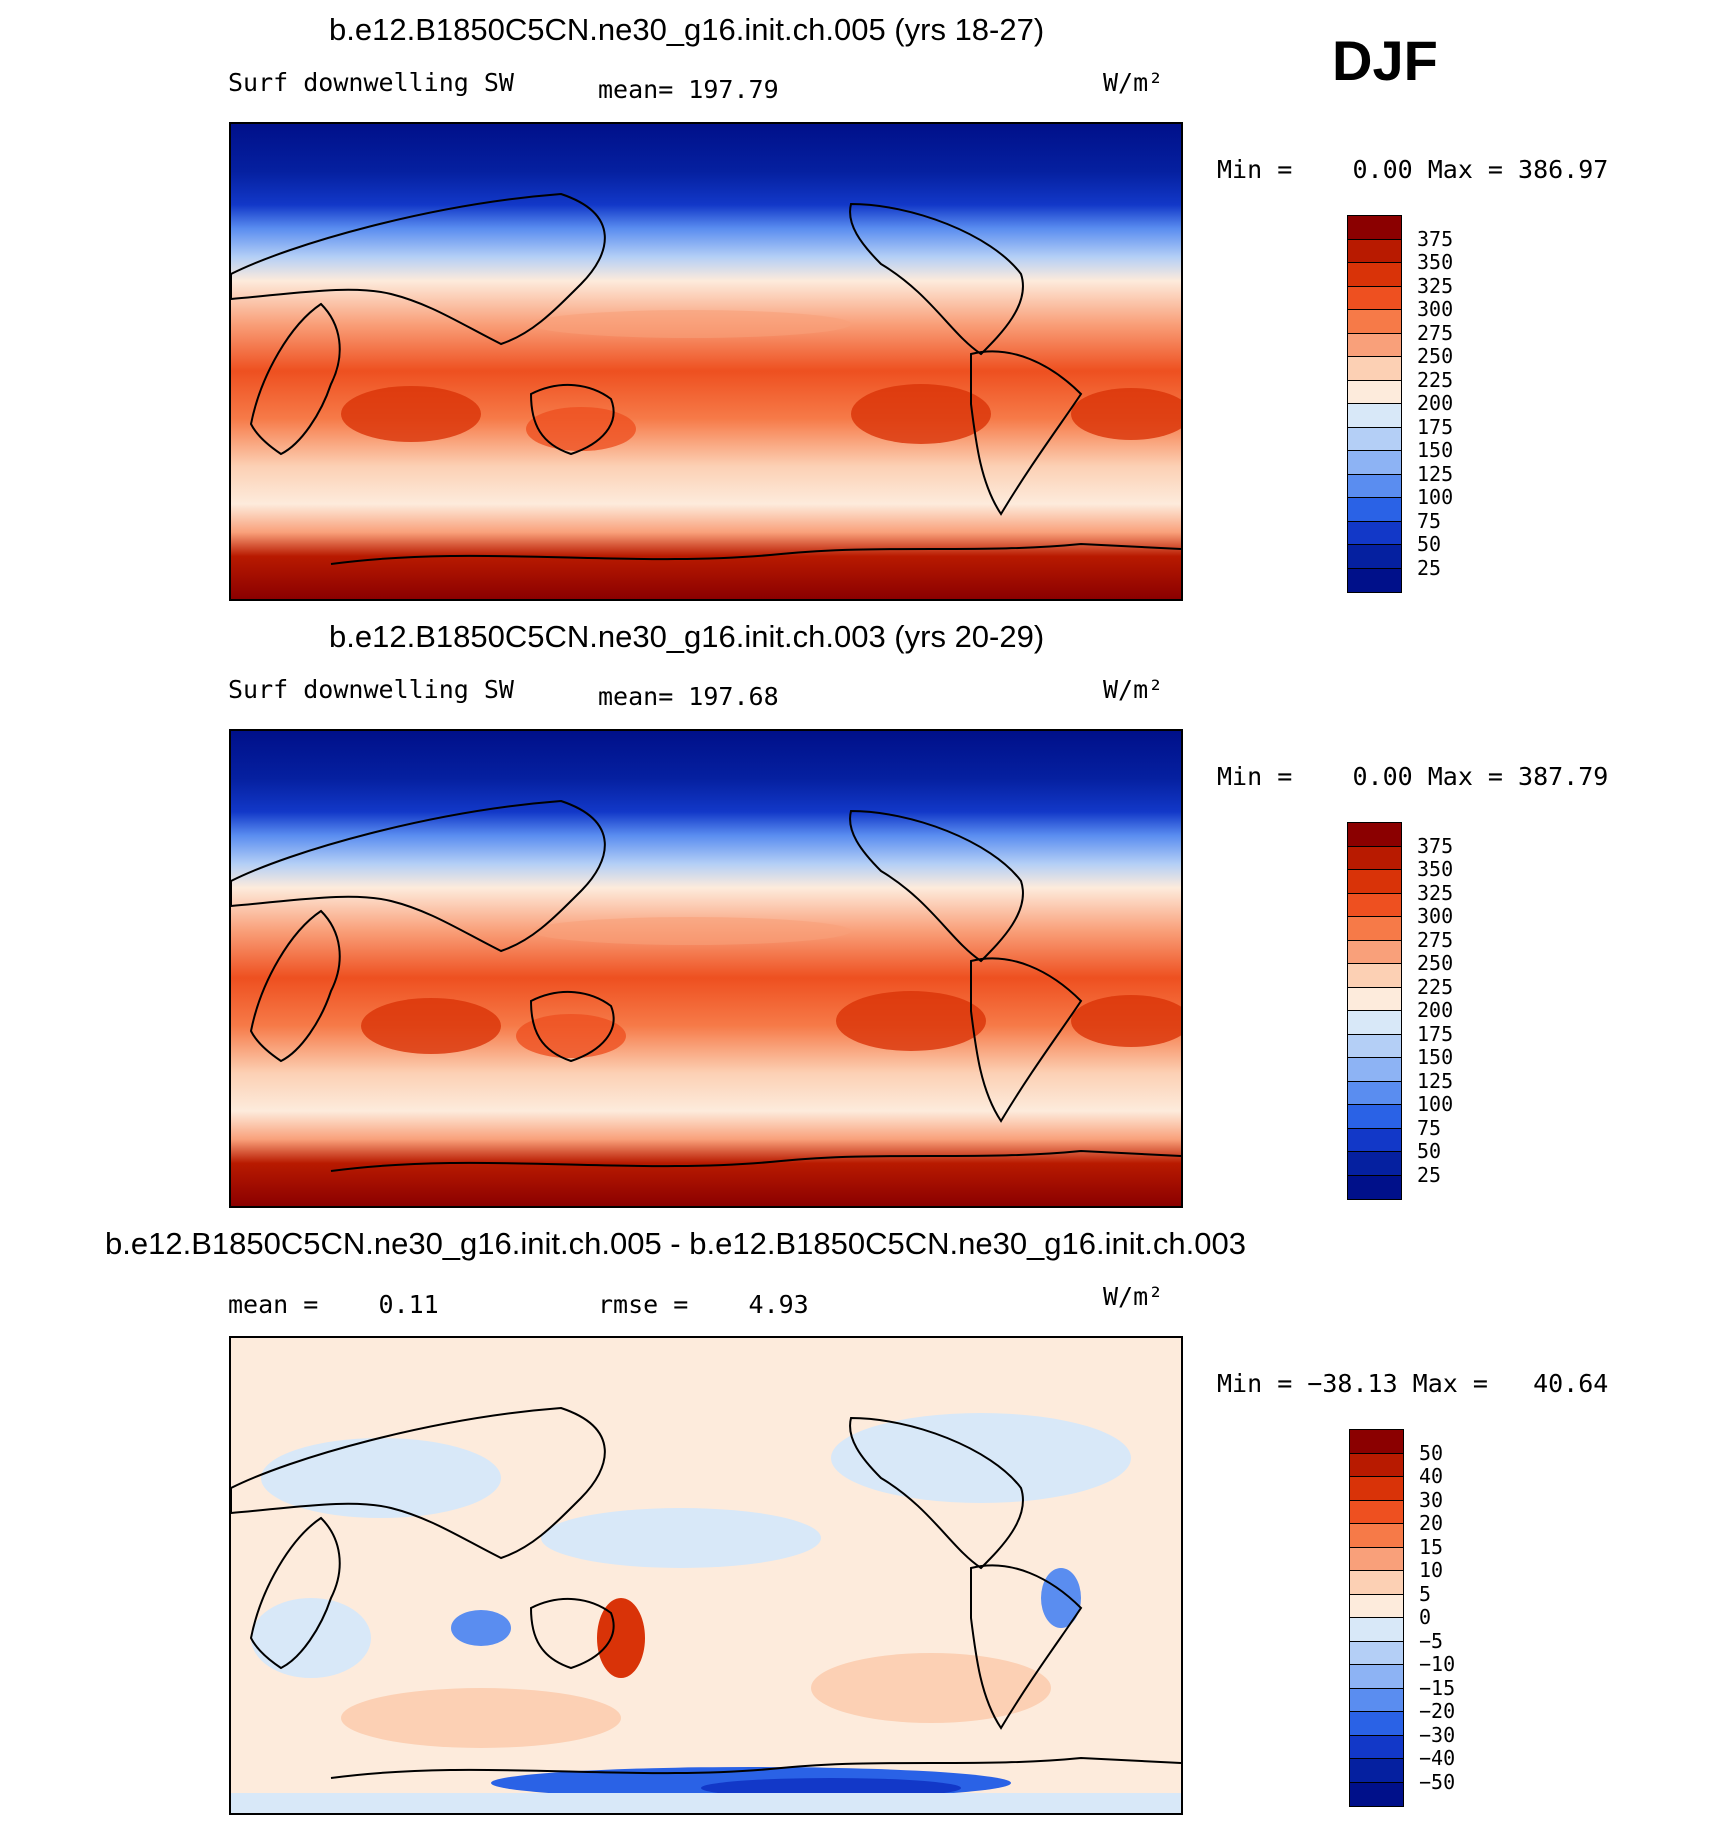 This screenshot has height=1831, width=1710. Describe the element at coordinates (1431, 1546) in the screenshot. I see `colorbar-tick-label: 15` at that location.